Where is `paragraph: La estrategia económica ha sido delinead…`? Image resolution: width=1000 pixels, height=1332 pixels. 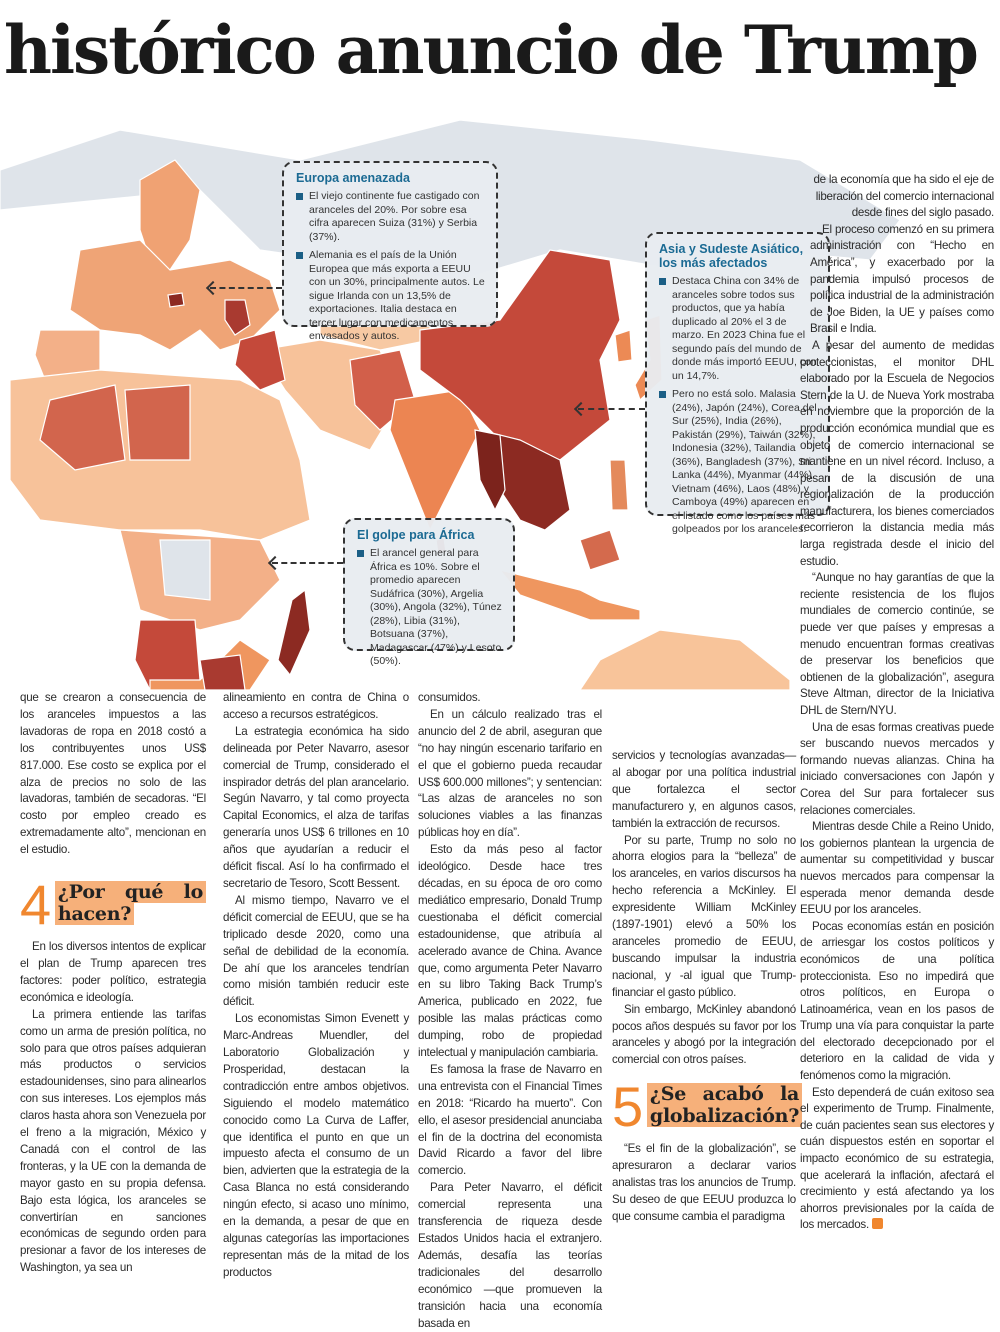
paragraph: La estrategia económica ha sido delinead… is located at coordinates (316, 807).